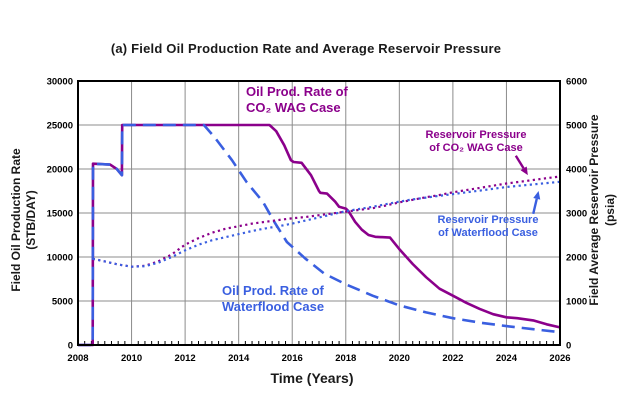 The image size is (640, 400). I want to click on y-right-tick-label: 5000, so click(576, 126).